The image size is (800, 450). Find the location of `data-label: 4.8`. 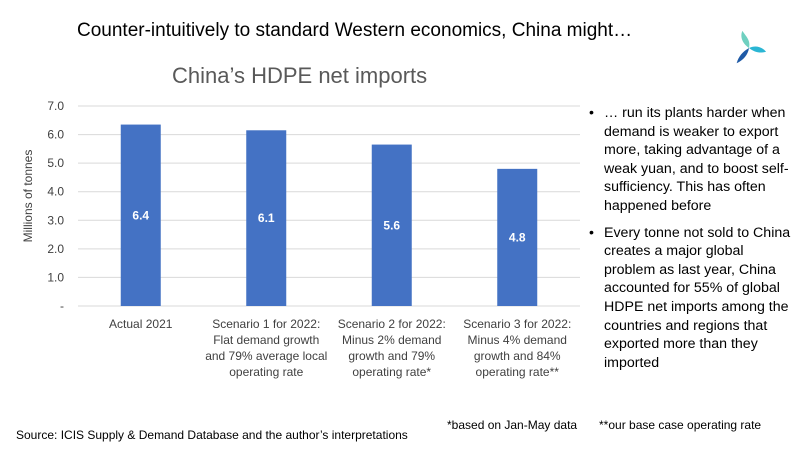

data-label: 4.8 is located at coordinates (517, 237).